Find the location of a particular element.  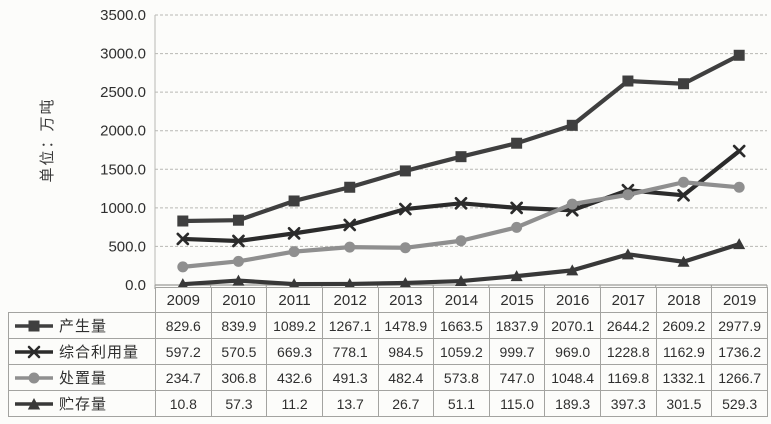

year-header-cell: 2009 is located at coordinates (183, 300).